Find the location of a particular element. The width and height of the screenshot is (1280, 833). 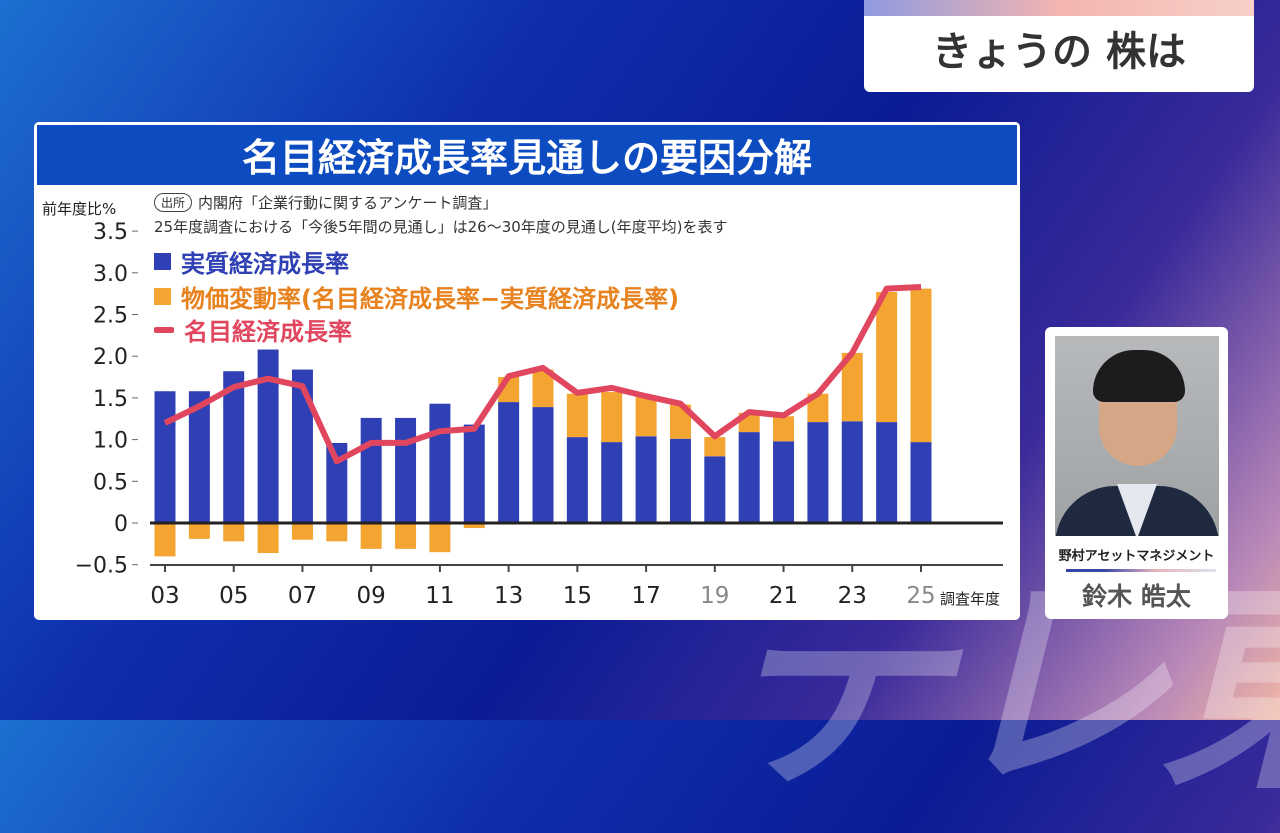

commentator-name: 鈴木 皓太 is located at coordinates (1136, 595).